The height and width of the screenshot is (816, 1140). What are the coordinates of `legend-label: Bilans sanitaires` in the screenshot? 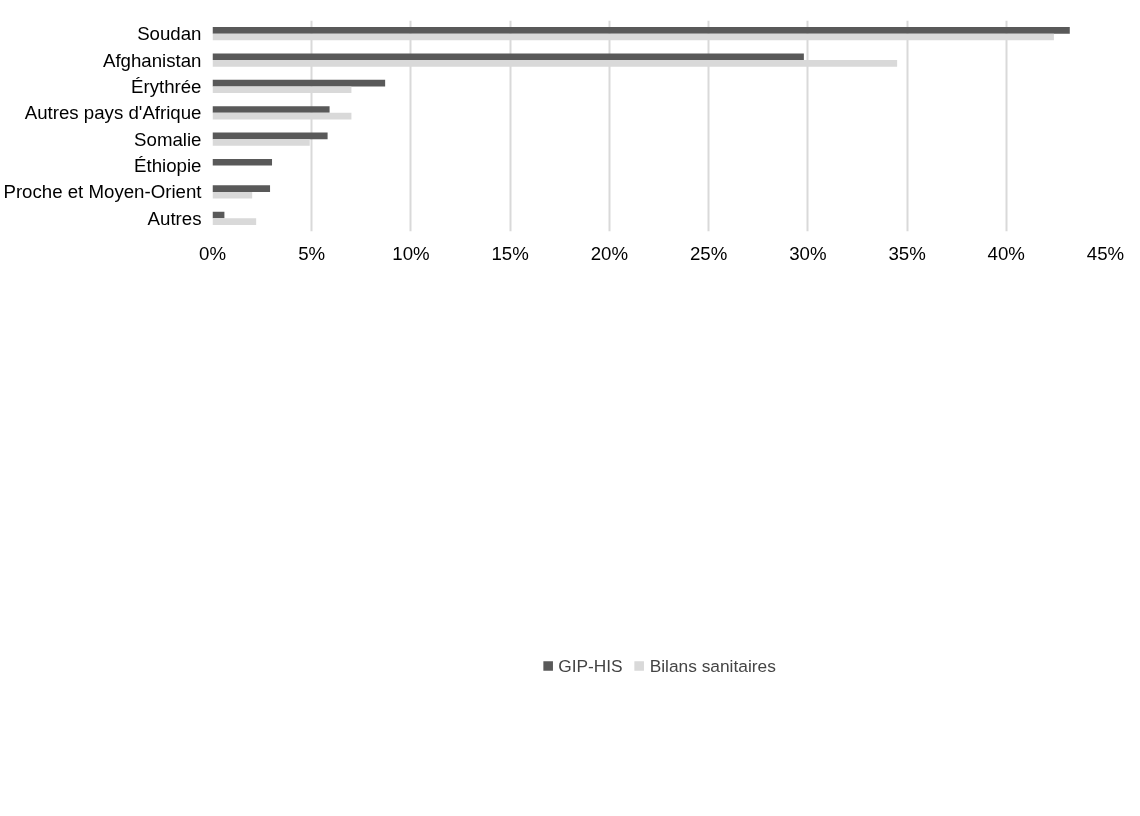 It's located at (712, 666).